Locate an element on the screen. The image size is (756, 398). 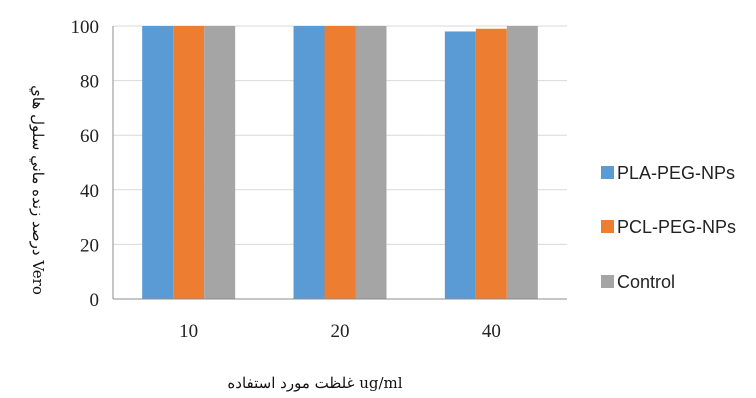
x-tick-label: 10 is located at coordinates (188, 331).